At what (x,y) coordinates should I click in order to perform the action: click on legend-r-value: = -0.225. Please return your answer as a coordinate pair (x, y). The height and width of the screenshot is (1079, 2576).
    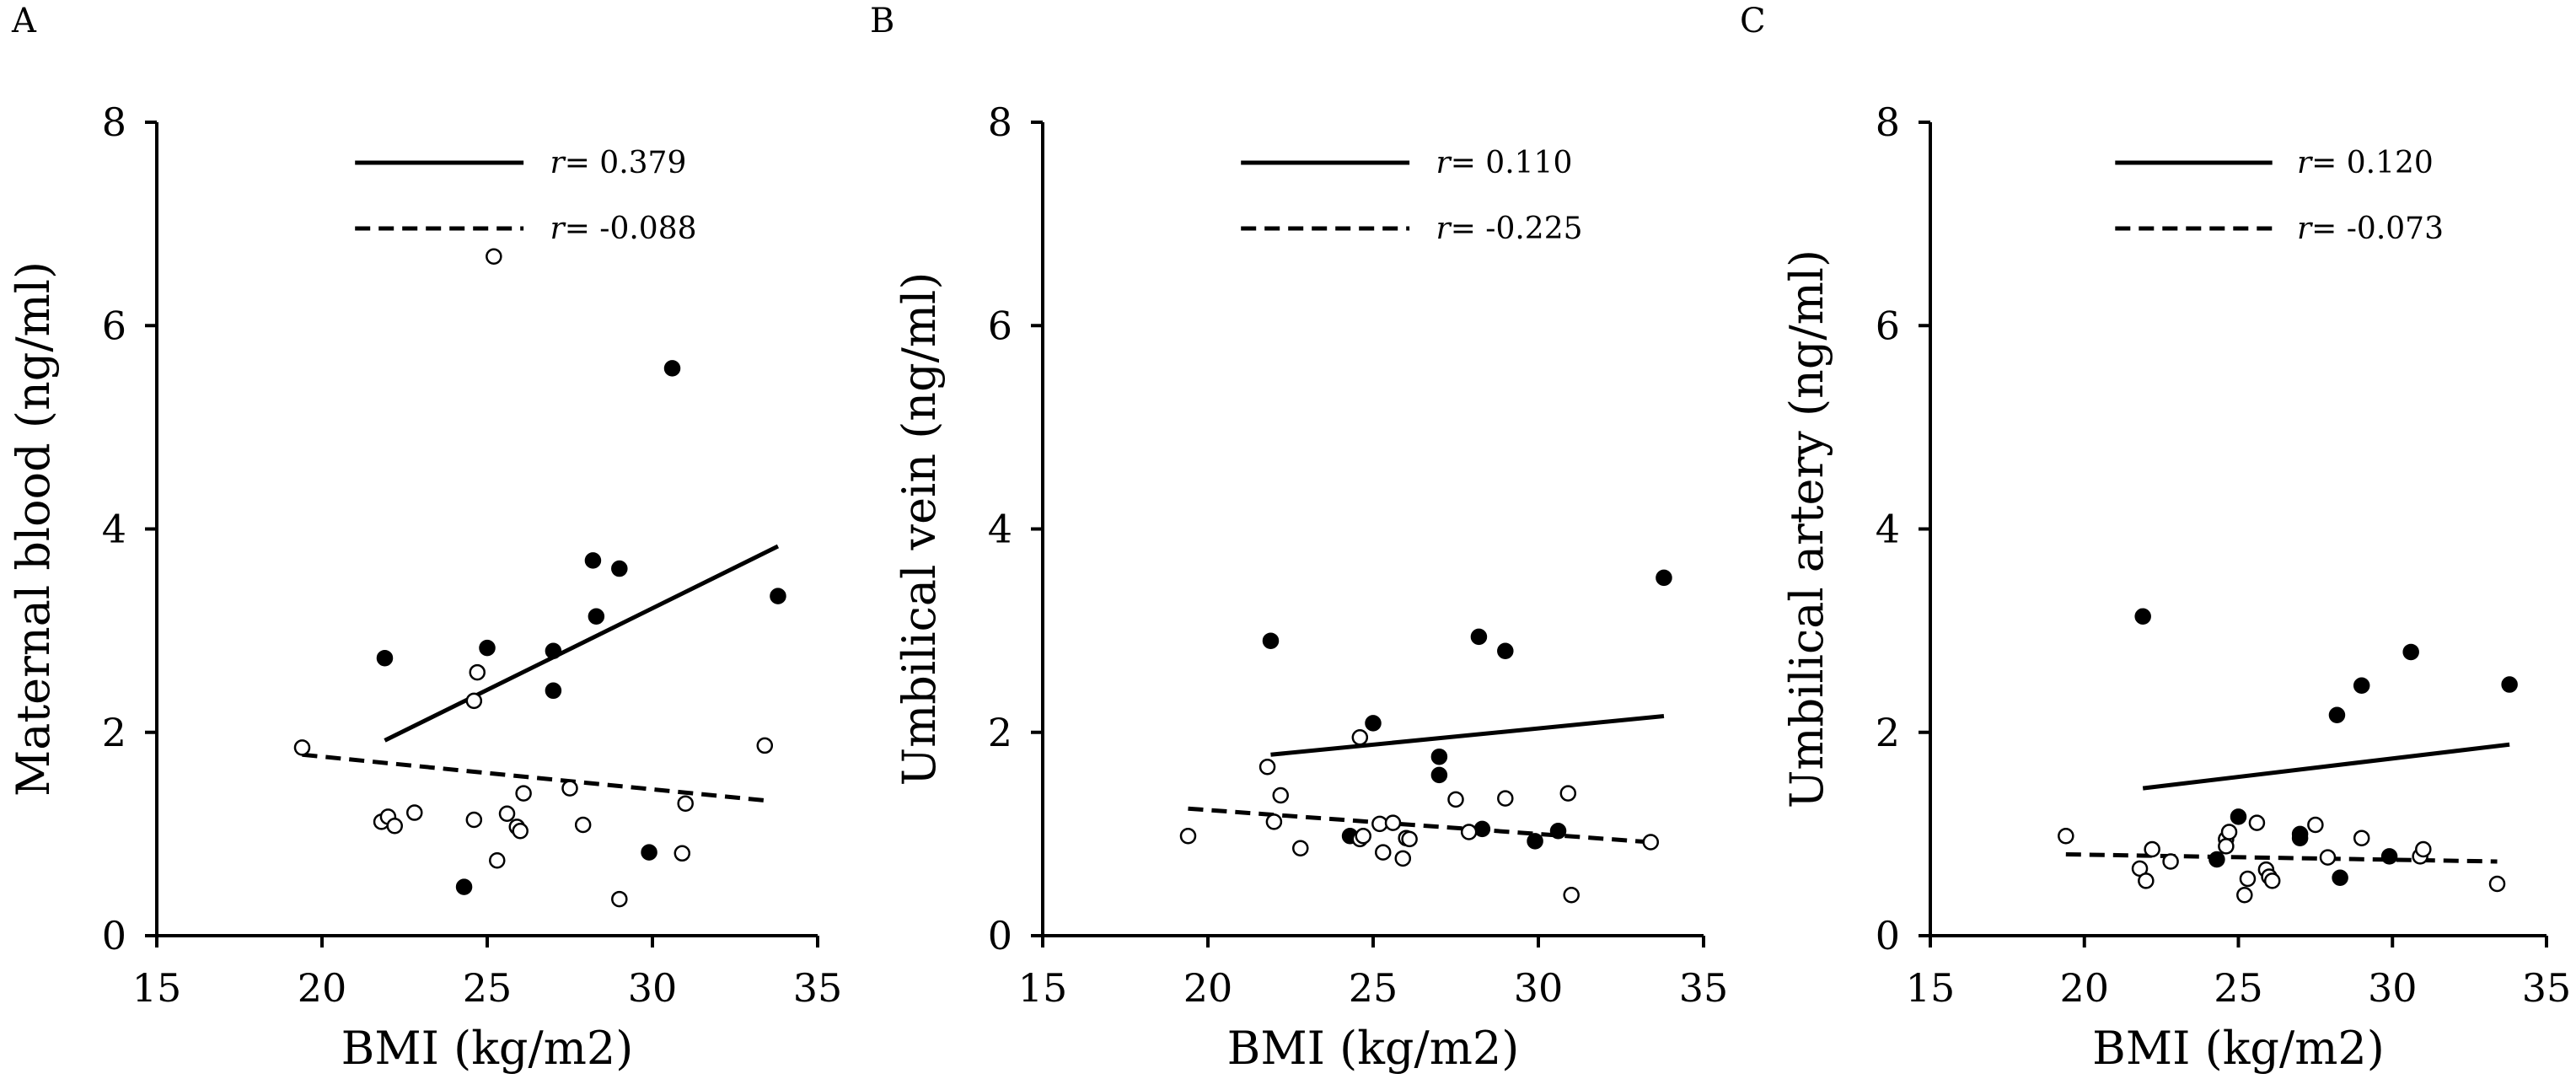
    Looking at the image, I should click on (1517, 229).